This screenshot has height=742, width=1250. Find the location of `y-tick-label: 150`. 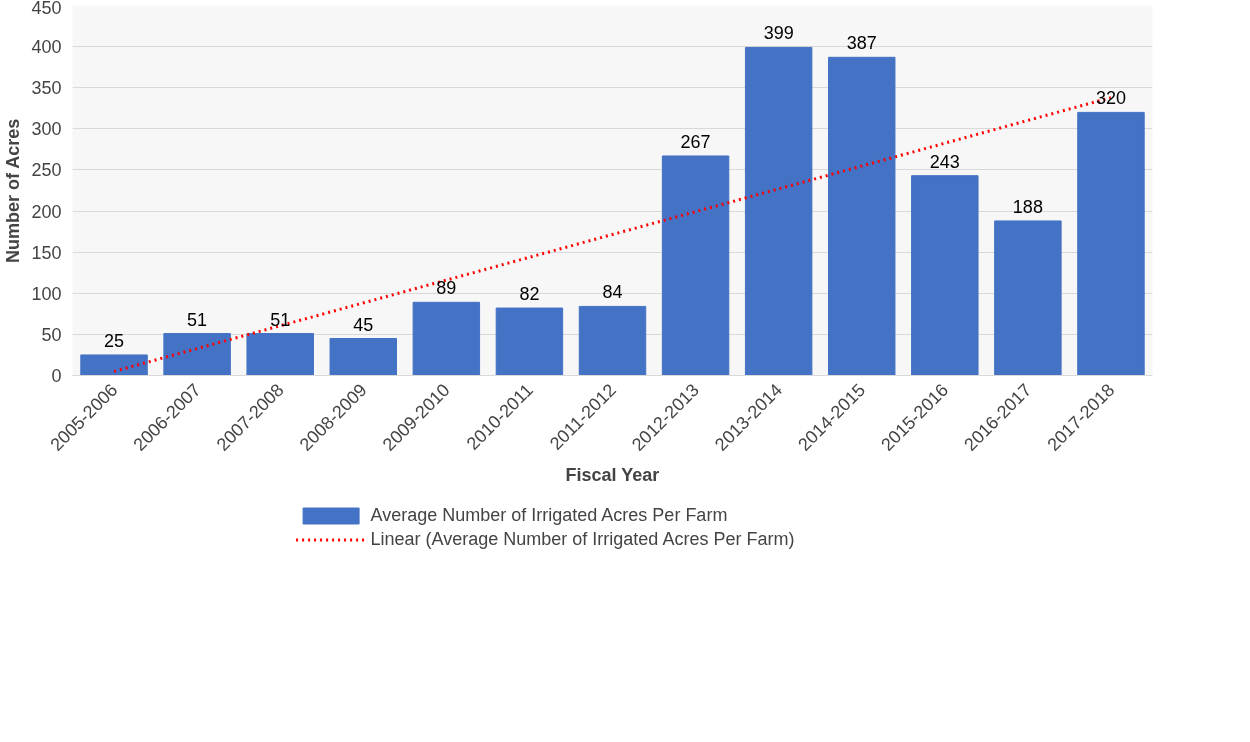

y-tick-label: 150 is located at coordinates (46, 252).